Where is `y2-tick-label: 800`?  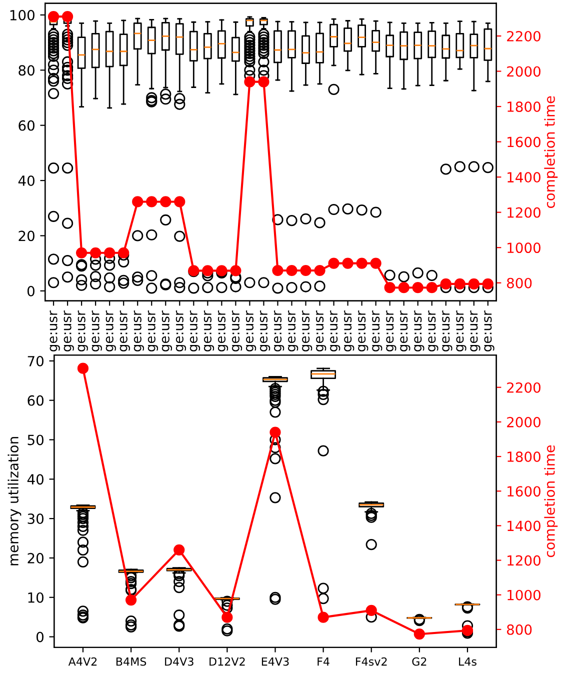 y2-tick-label: 800 is located at coordinates (519, 283).